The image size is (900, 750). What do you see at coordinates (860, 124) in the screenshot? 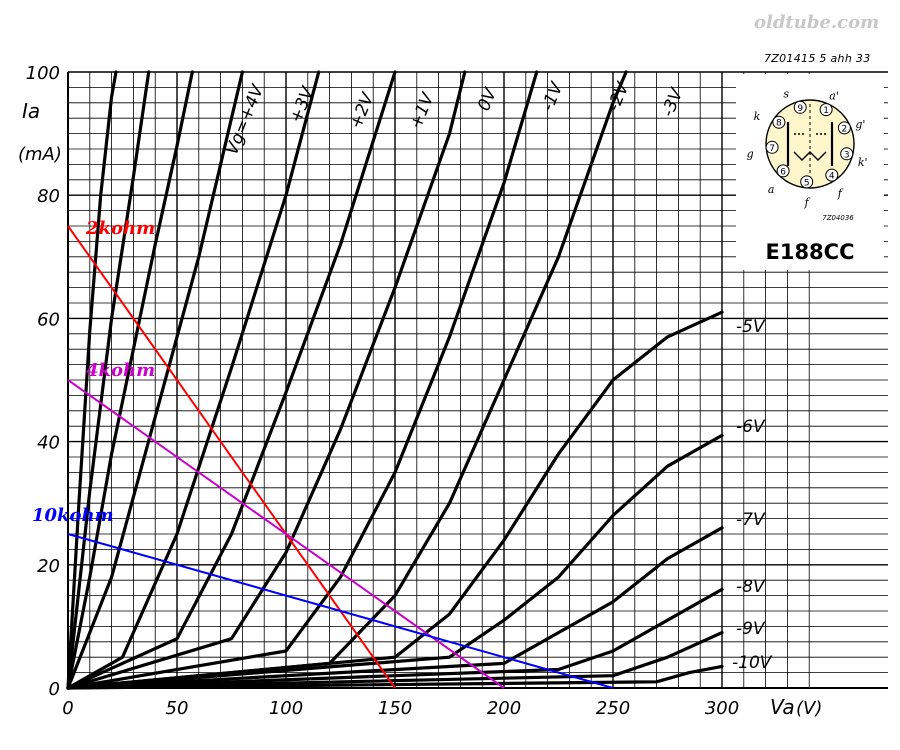
I see `pin-label: g'` at bounding box center [860, 124].